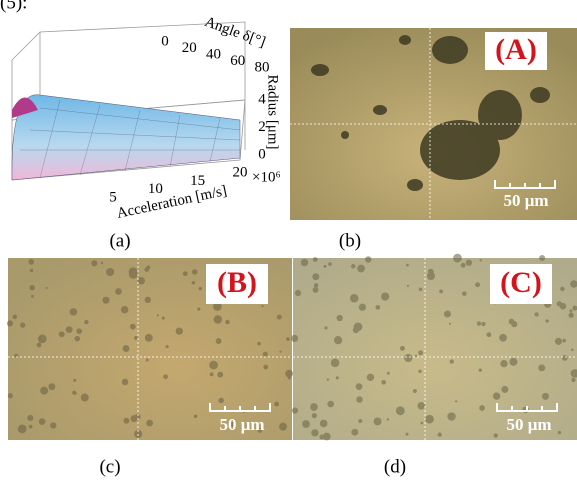 This screenshot has height=483, width=577. I want to click on caption: (a), so click(119, 240).